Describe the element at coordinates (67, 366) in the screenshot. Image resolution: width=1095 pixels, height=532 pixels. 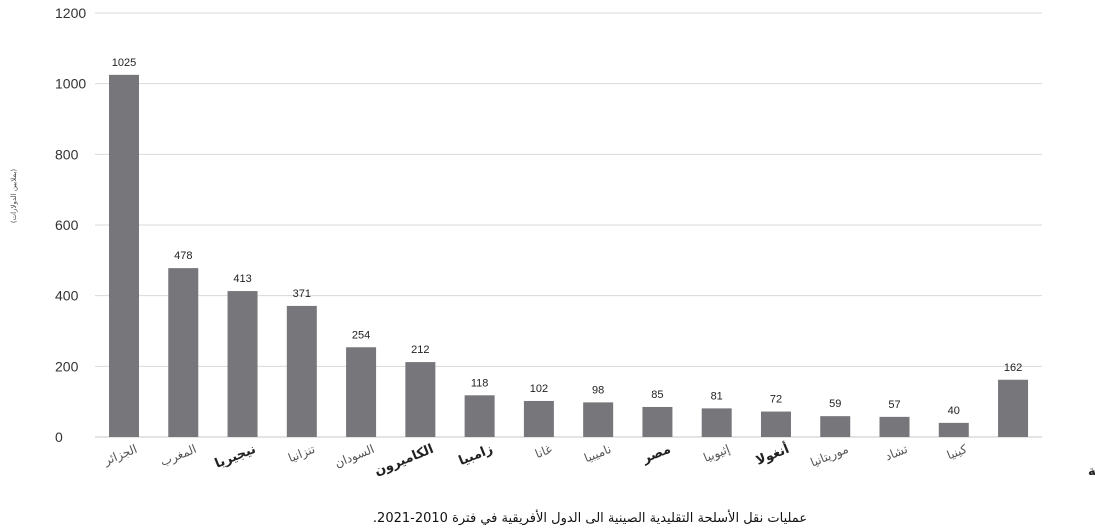
I see `y-tick-label: 200` at that location.